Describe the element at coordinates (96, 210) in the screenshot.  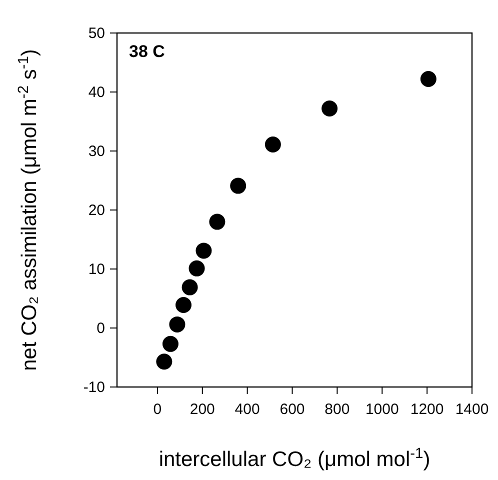
I see `y-tick-label: 20` at that location.